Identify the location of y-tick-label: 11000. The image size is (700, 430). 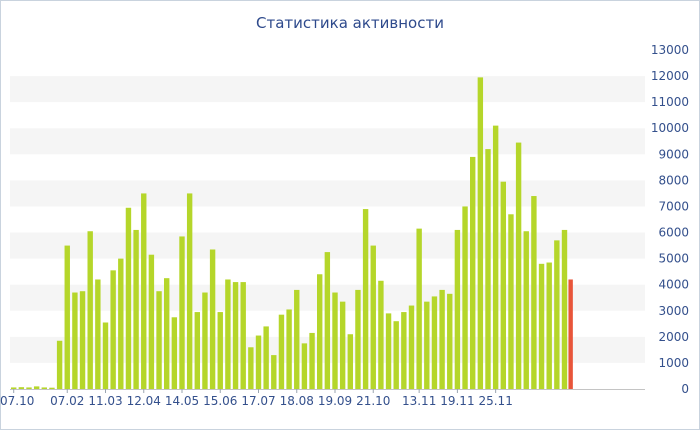
(670, 102).